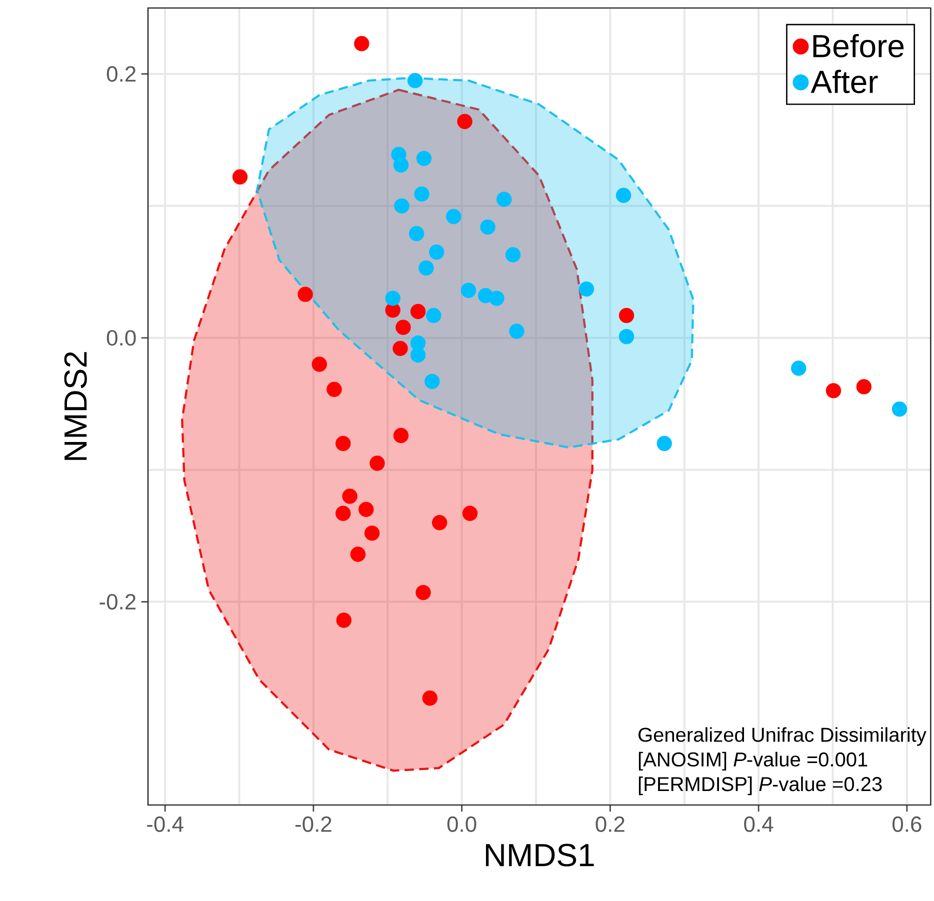 The width and height of the screenshot is (934, 901). Describe the element at coordinates (858, 46) in the screenshot. I see `legend-label: Before` at that location.